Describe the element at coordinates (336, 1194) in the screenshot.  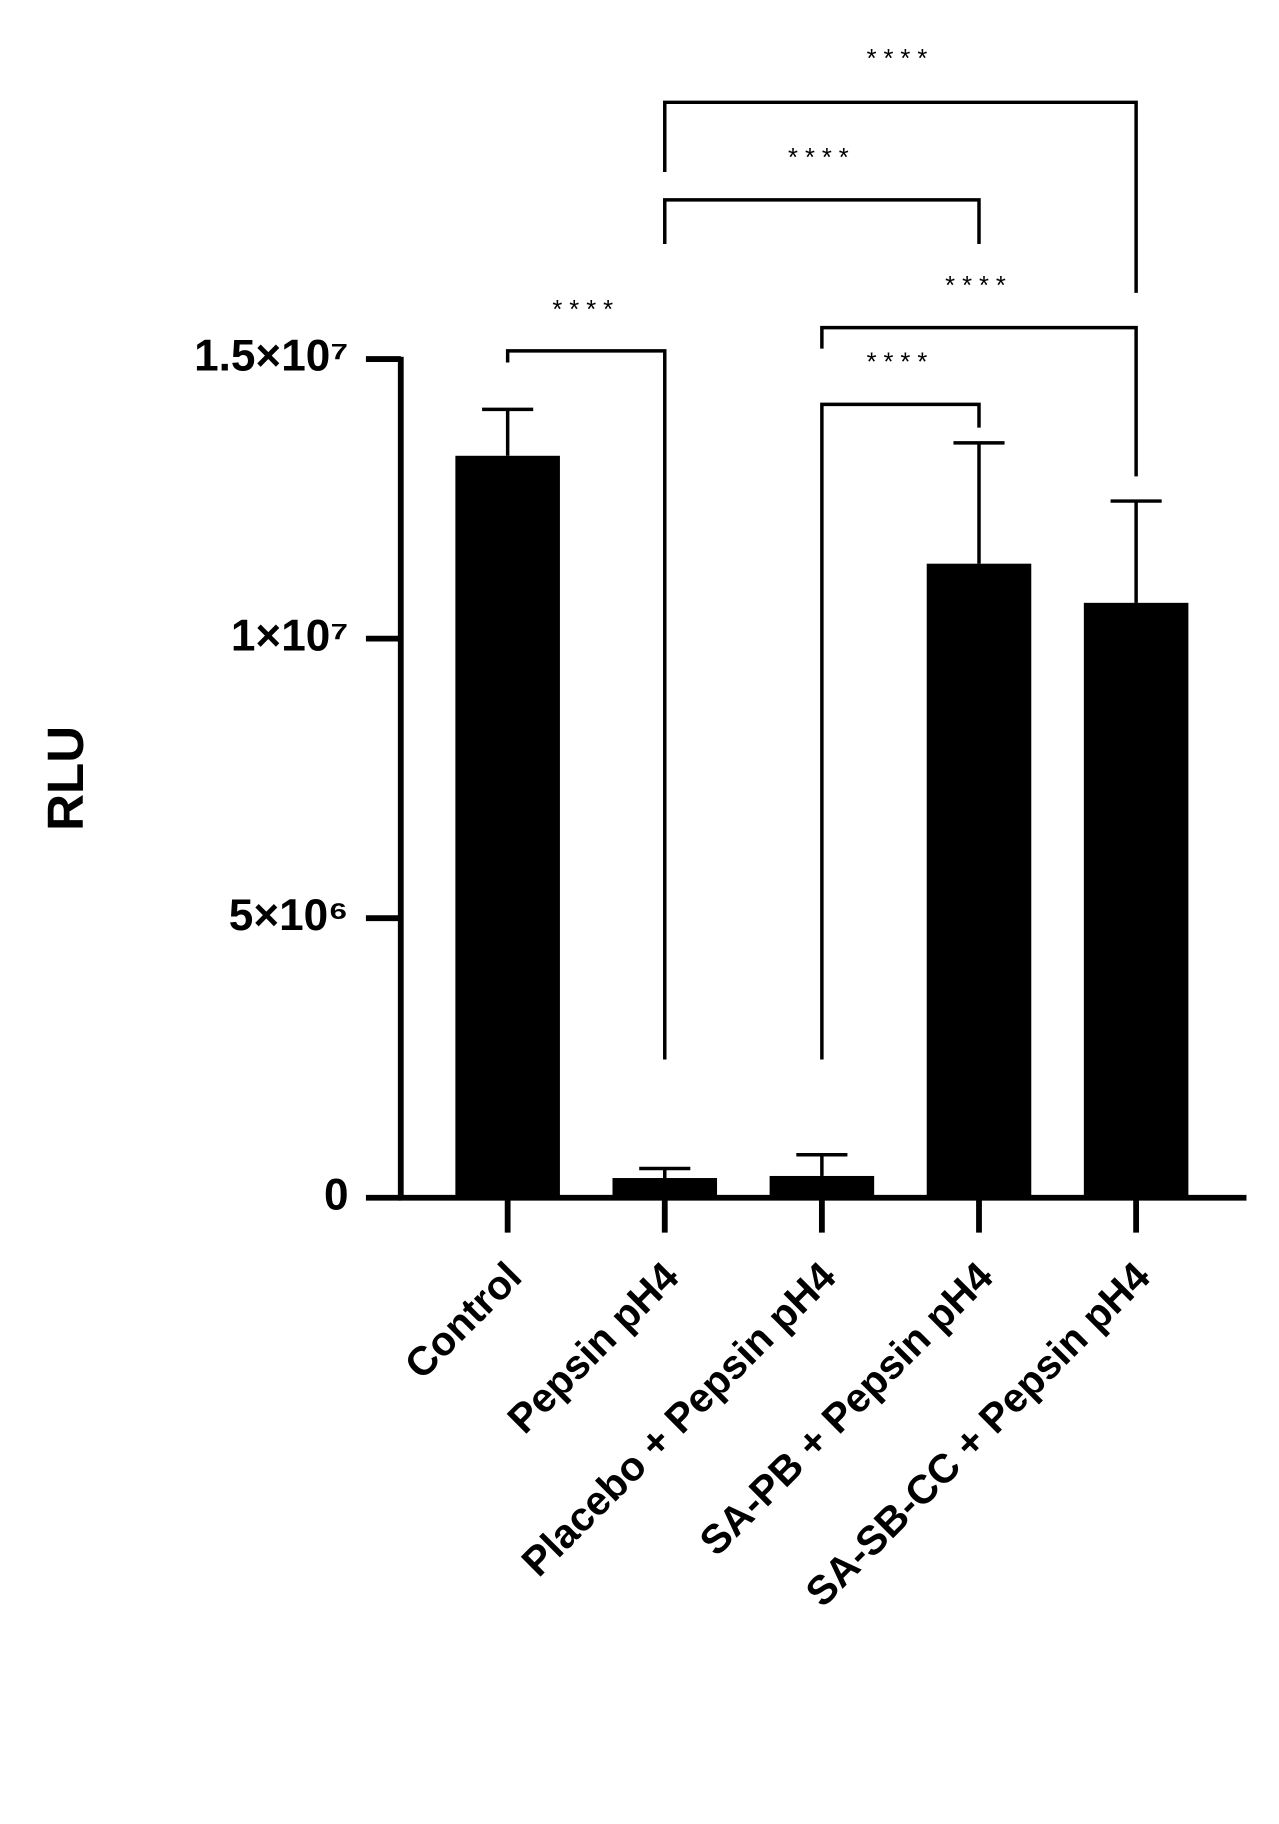
I see `y-tick-label: 0` at that location.